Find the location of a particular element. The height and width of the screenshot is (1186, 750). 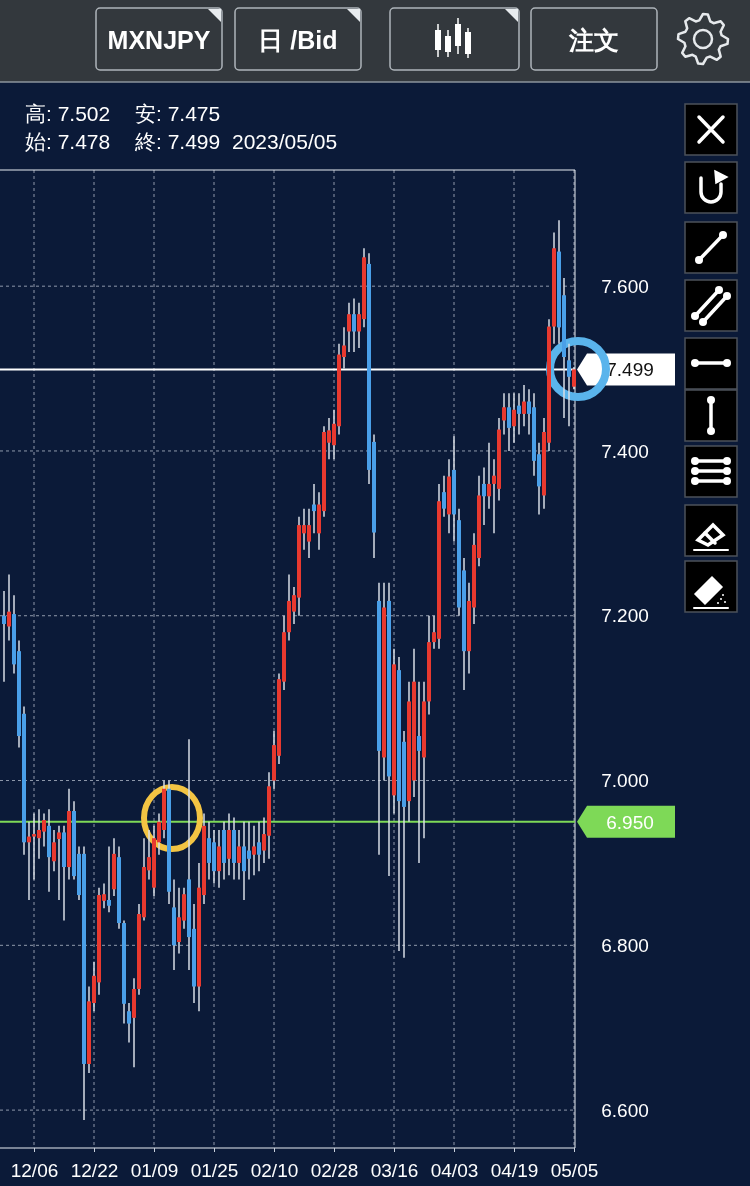

text: 終: 7.499 is located at coordinates (177, 141).